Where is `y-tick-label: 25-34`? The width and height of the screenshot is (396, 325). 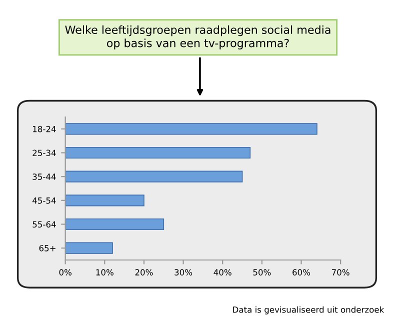 y-tick-label: 25-34 is located at coordinates (44, 153).